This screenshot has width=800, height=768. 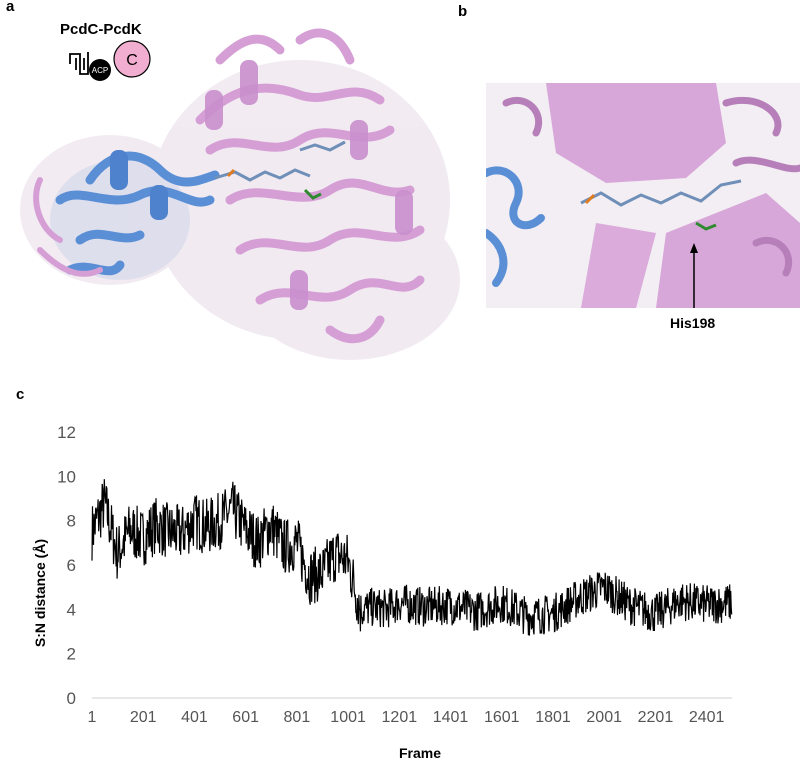 I want to click on x-axis-label: Frame, so click(x=420, y=753).